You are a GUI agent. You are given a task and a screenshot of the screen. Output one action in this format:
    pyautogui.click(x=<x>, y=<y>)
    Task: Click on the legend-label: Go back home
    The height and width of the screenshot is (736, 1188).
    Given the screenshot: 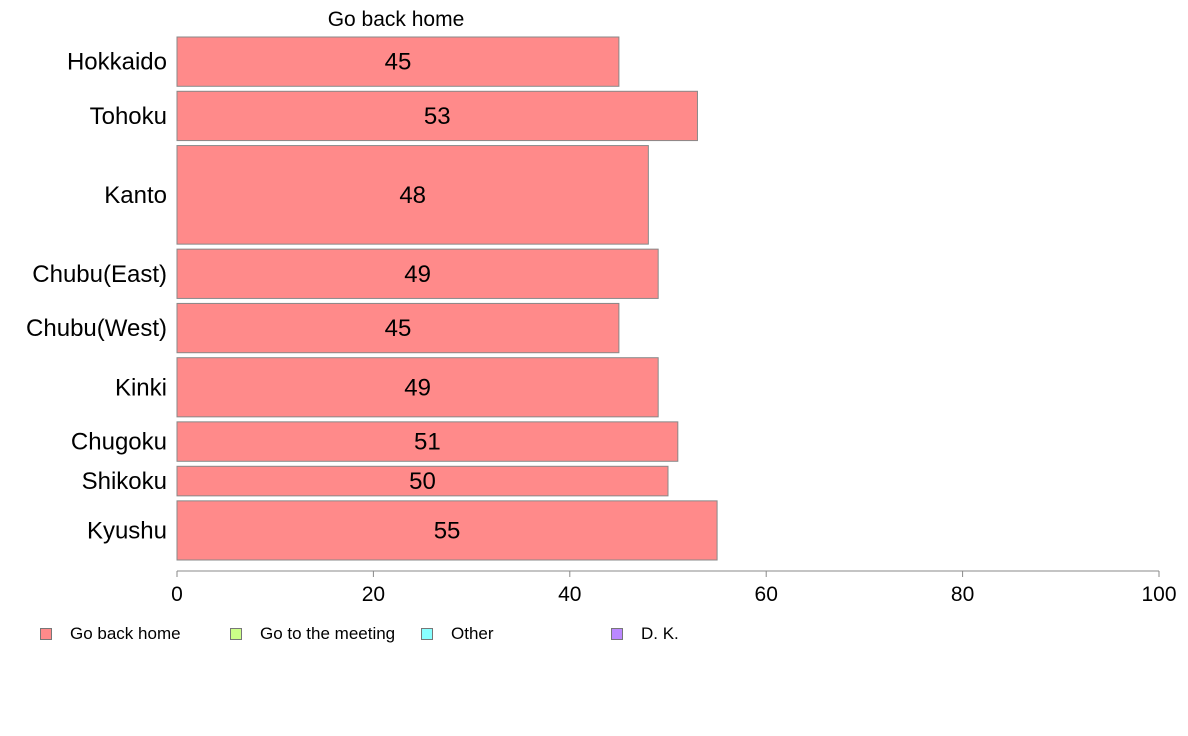 What is the action you would take?
    pyautogui.click(x=125, y=633)
    